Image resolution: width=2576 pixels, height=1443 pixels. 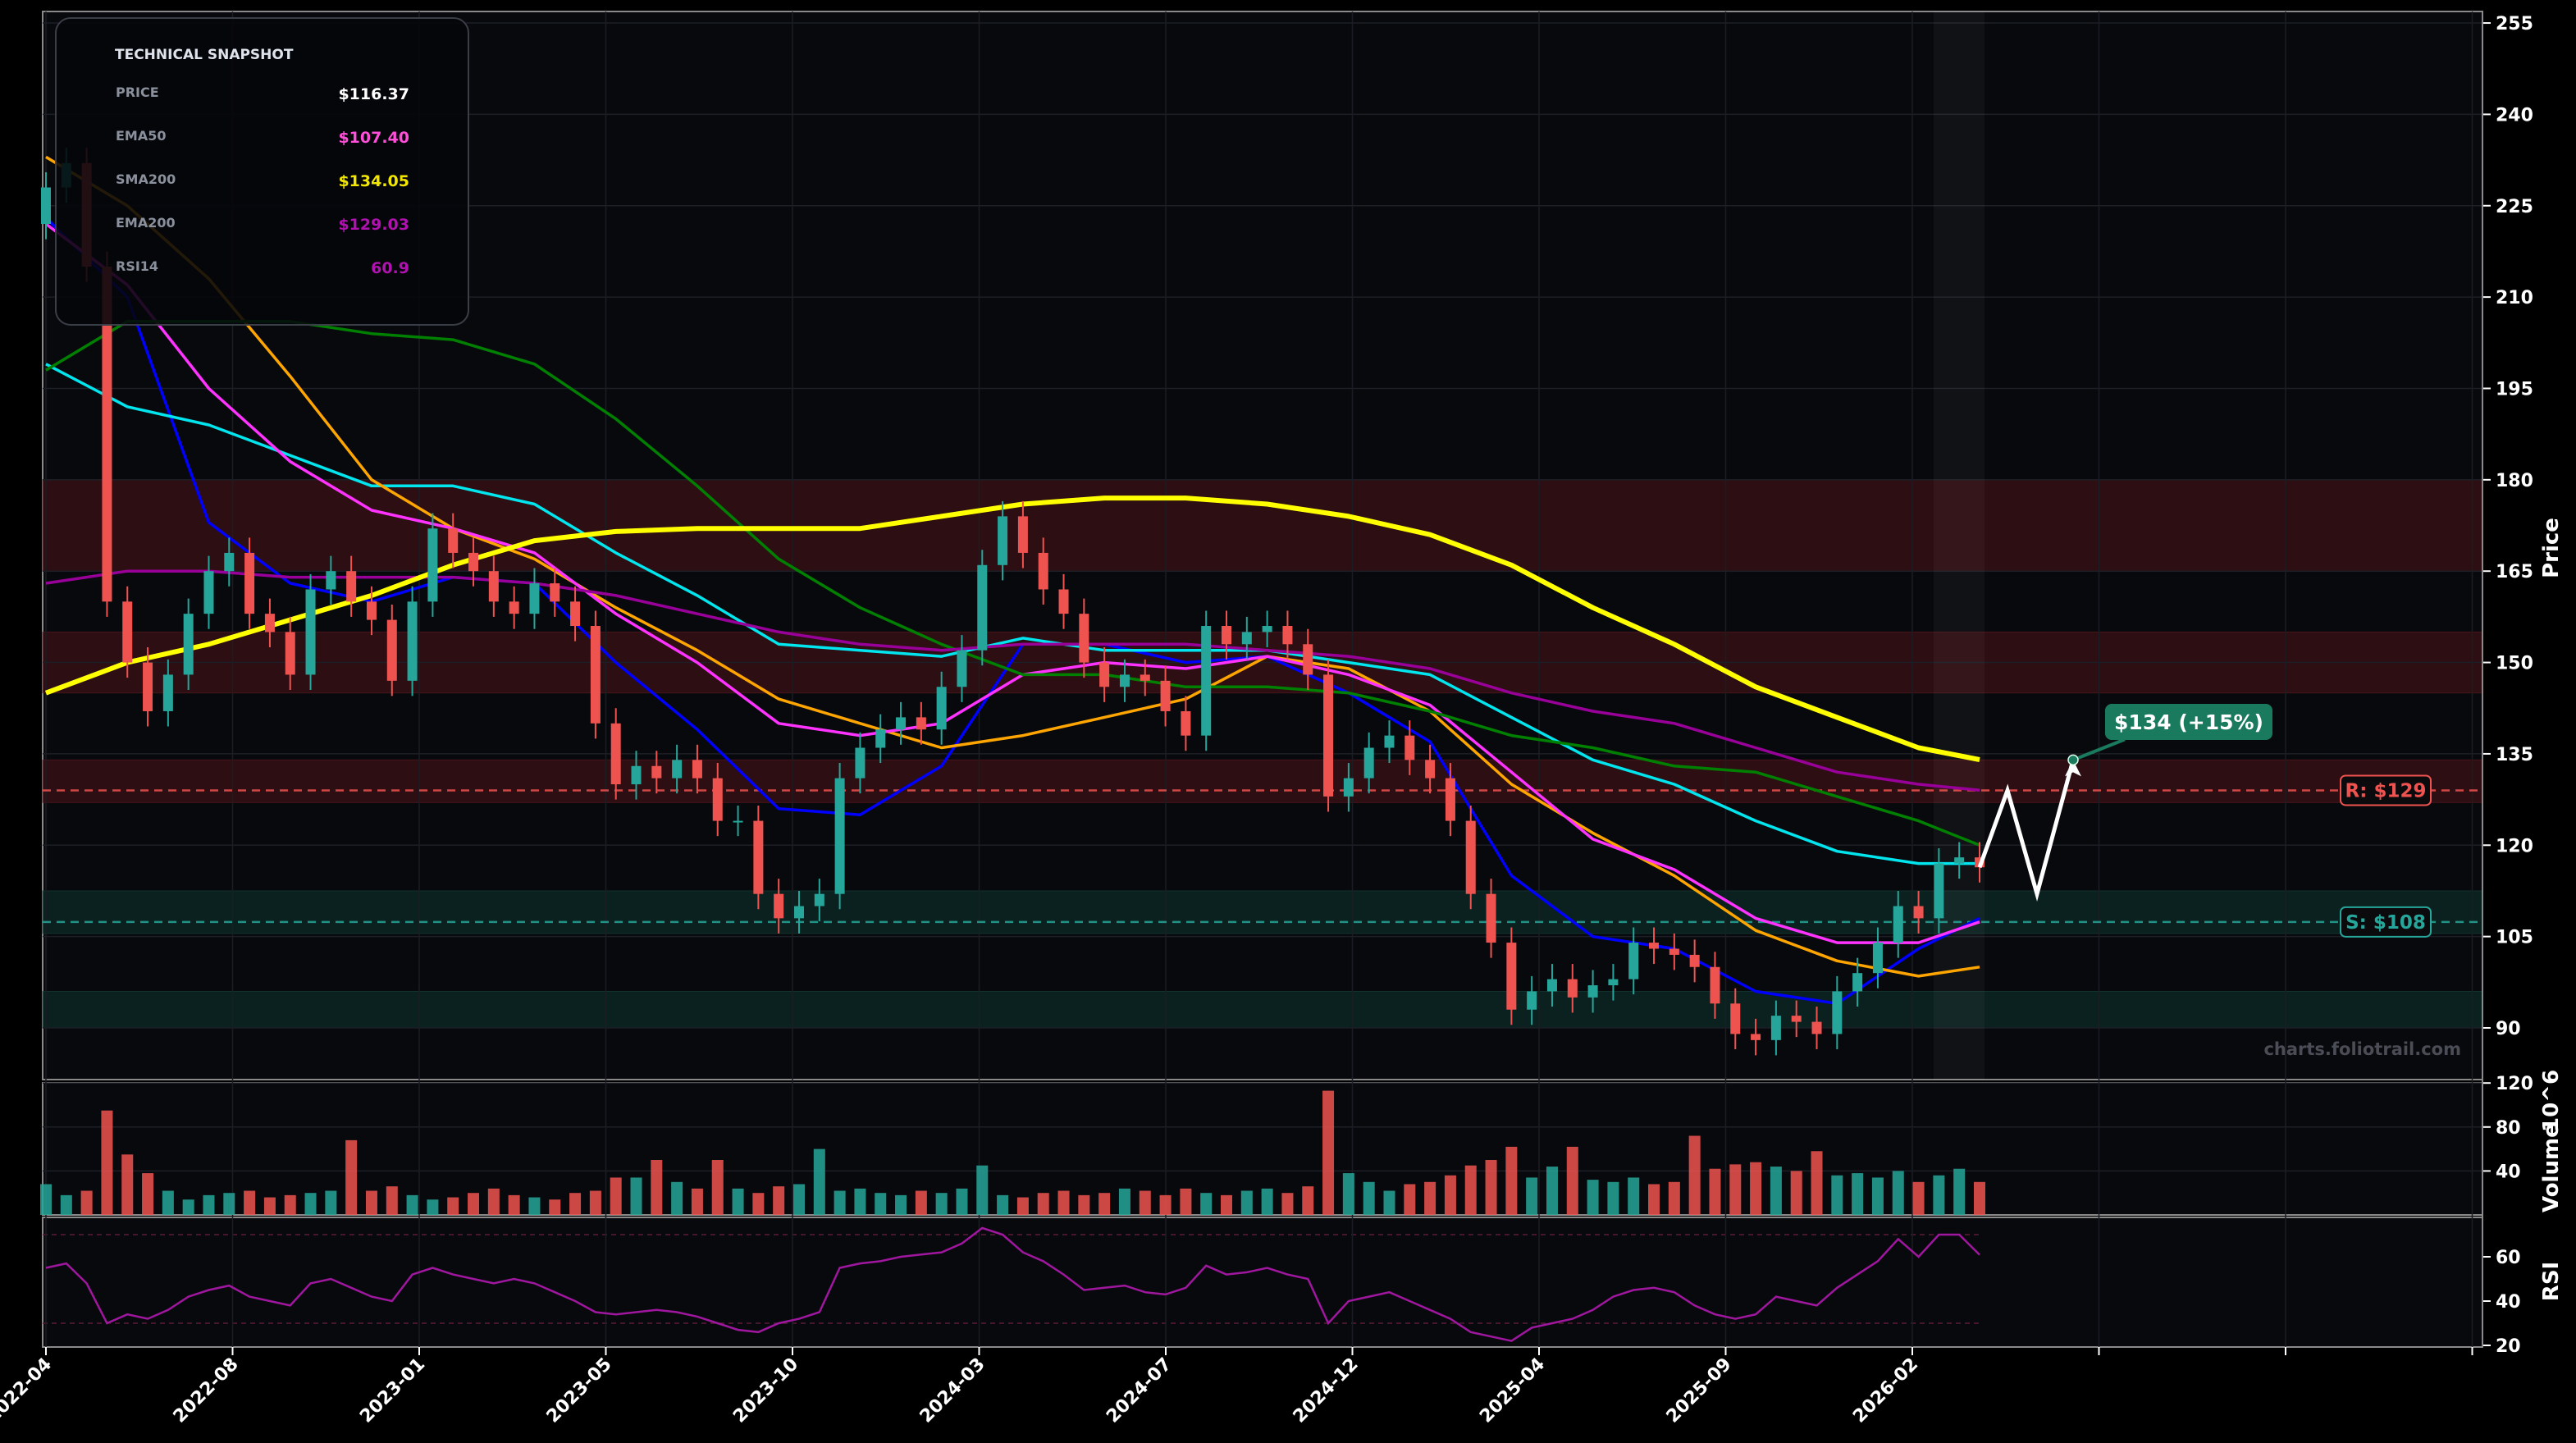 I want to click on target-marker, so click(x=2073, y=760).